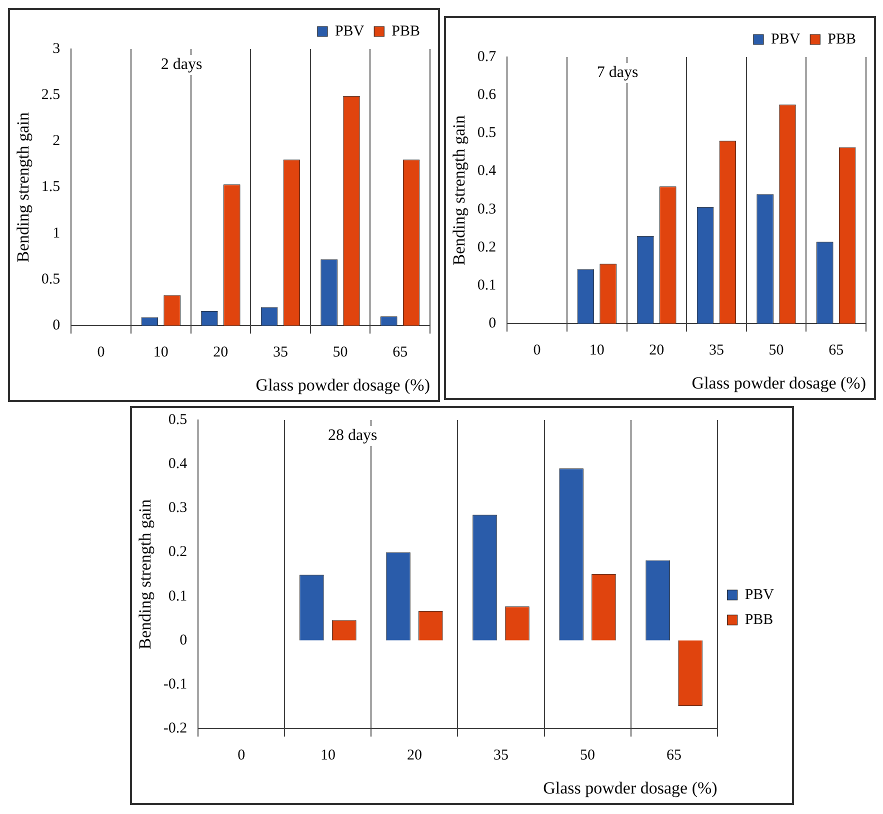 This screenshot has width=883, height=814. What do you see at coordinates (56, 233) in the screenshot?
I see `y-tick-label: 1` at bounding box center [56, 233].